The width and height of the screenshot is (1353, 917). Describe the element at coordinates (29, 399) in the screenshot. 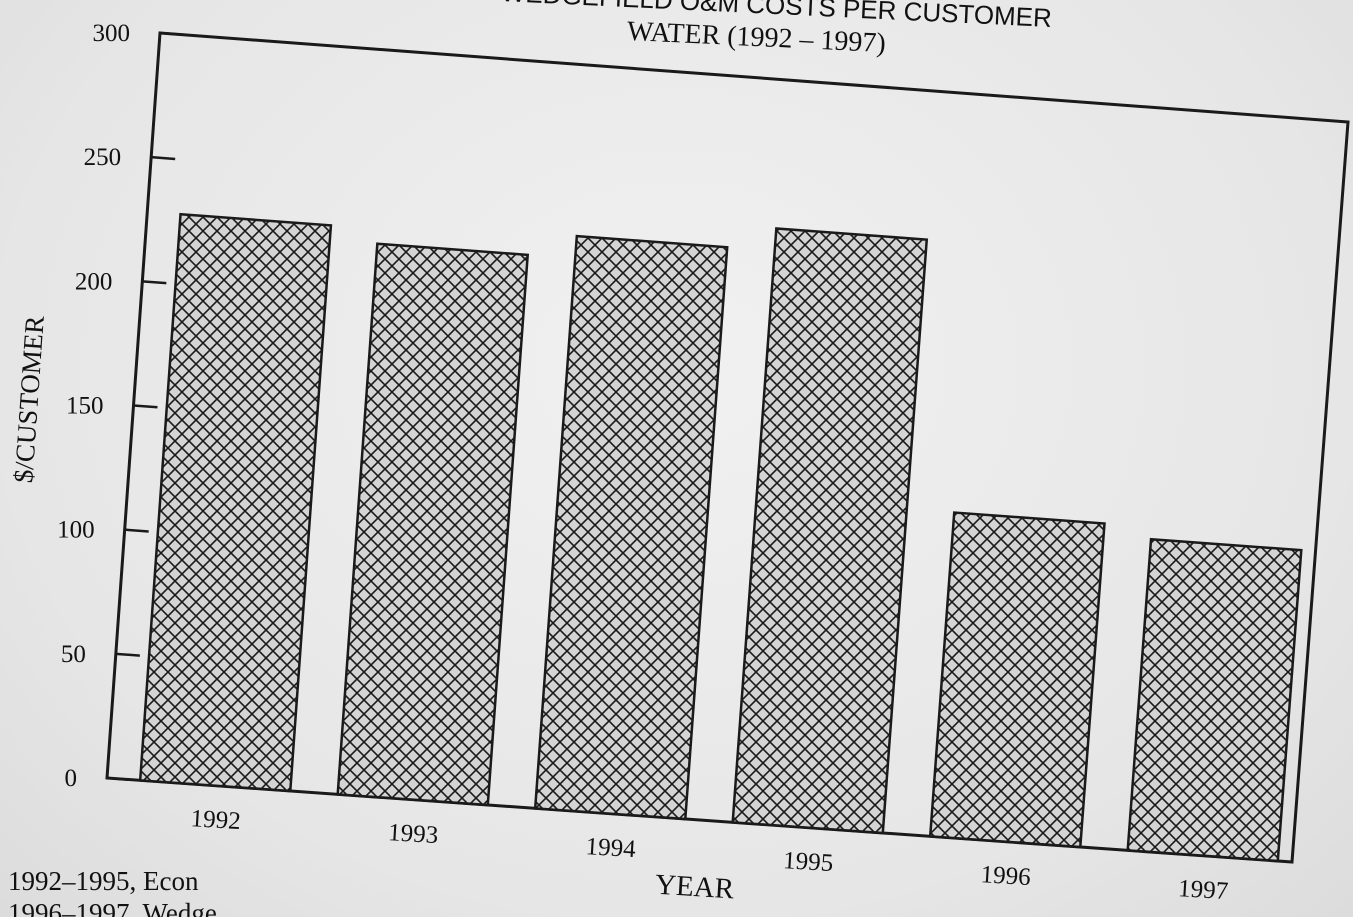

I see `y-axis-title: $/CUSTOMER` at that location.